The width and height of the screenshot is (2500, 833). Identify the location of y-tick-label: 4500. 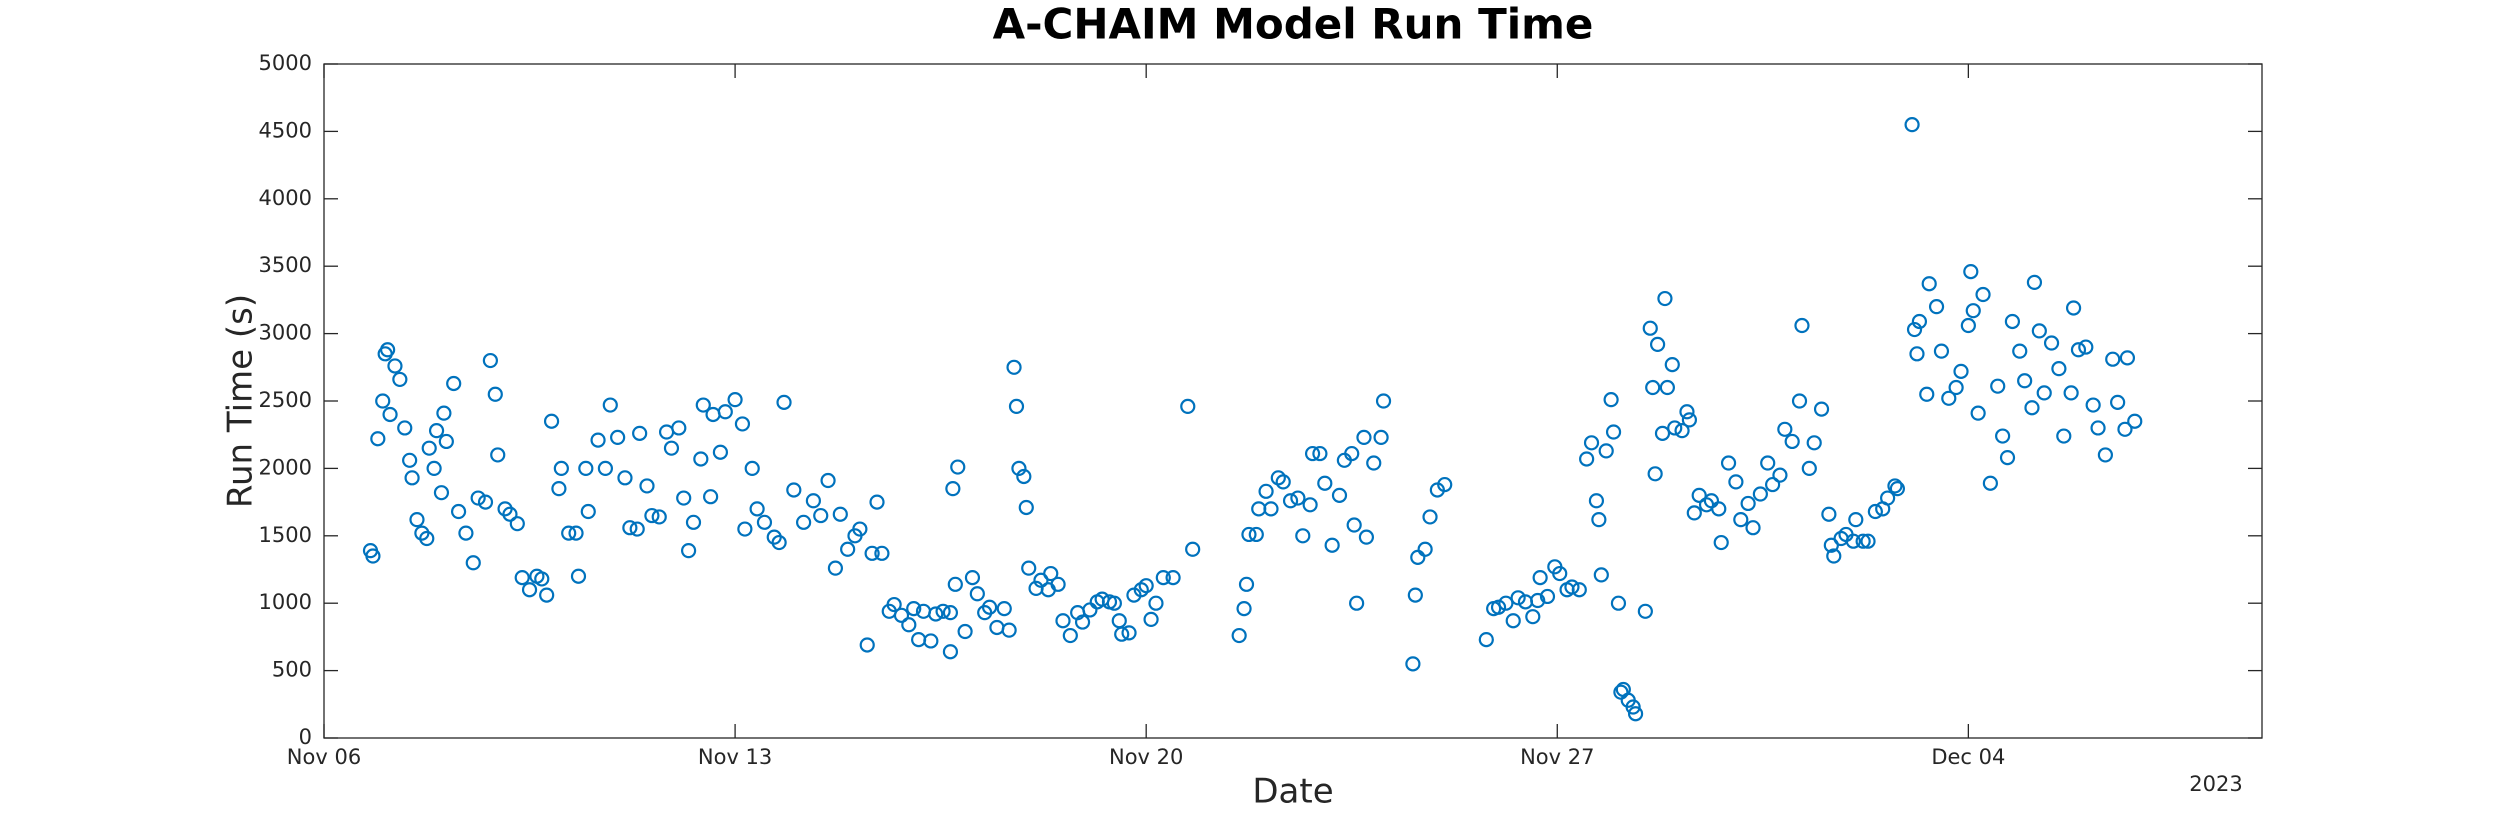
(285, 130).